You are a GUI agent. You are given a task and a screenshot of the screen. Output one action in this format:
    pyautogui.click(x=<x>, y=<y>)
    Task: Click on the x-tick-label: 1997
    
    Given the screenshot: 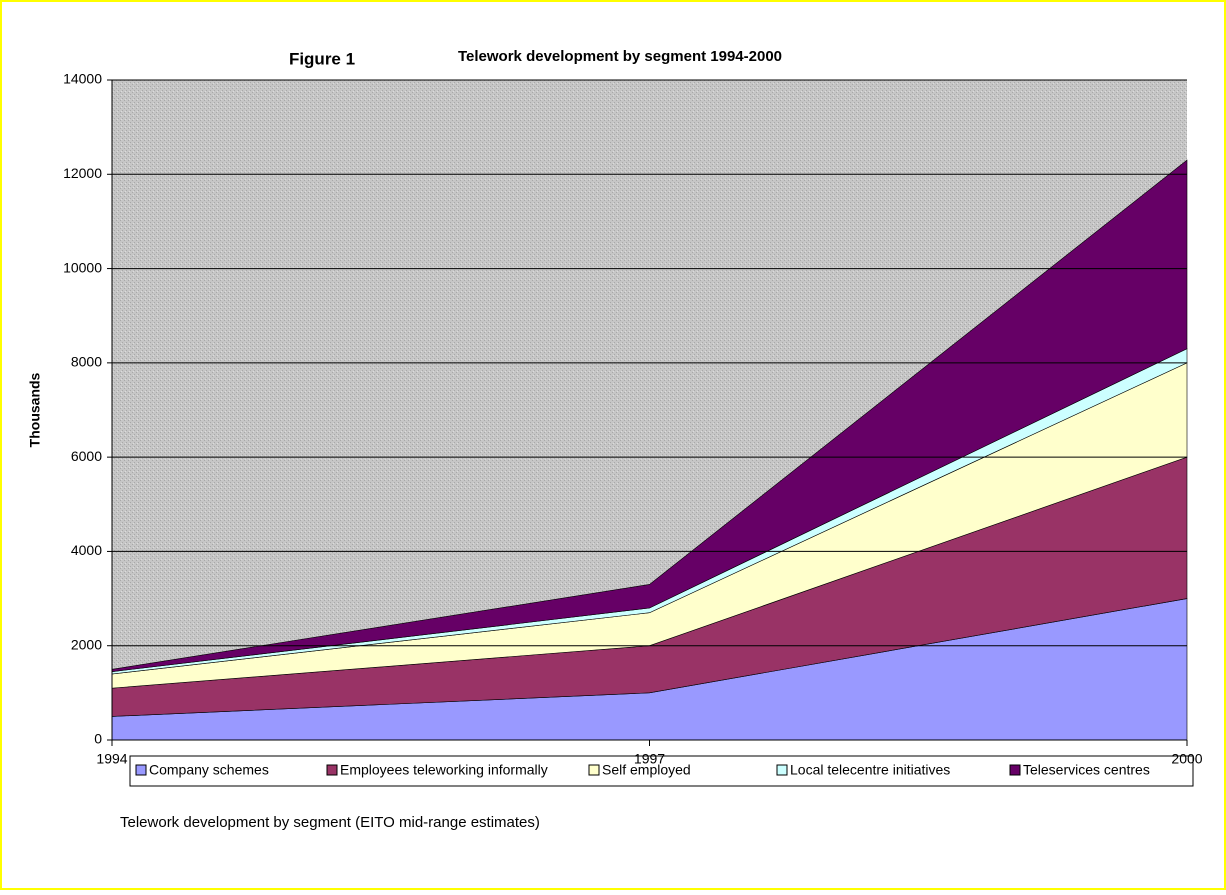 What is the action you would take?
    pyautogui.click(x=649, y=759)
    